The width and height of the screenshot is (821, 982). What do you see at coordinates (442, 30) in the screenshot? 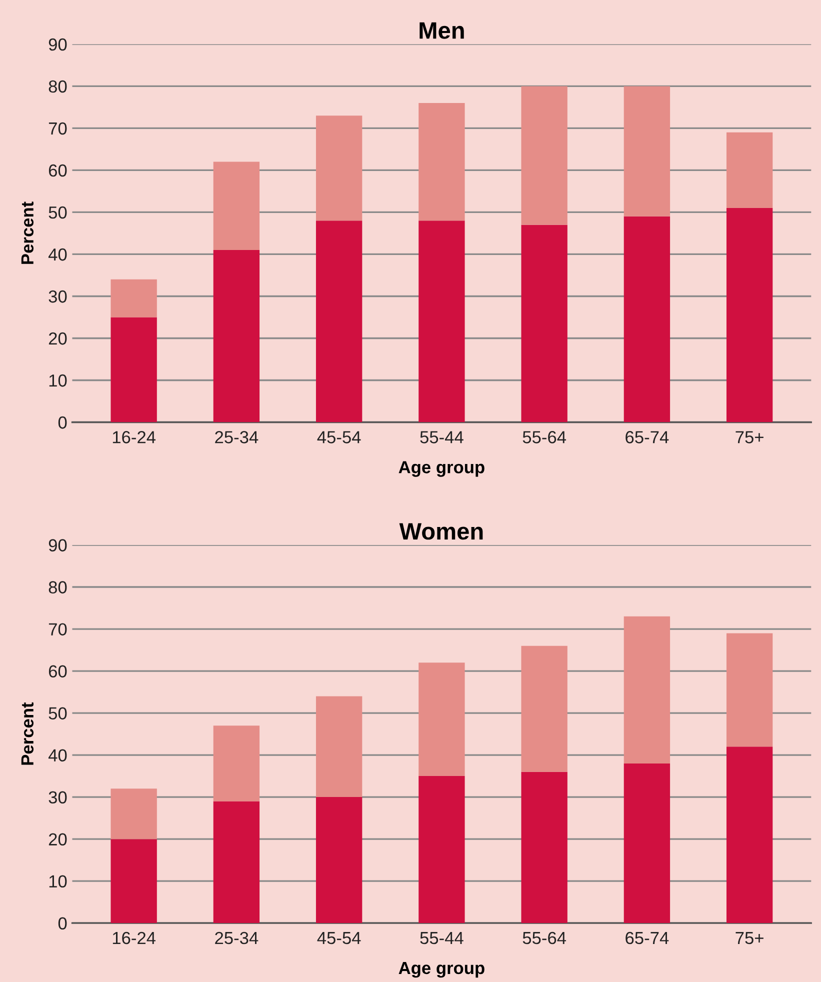
I see `chart-title: Men` at bounding box center [442, 30].